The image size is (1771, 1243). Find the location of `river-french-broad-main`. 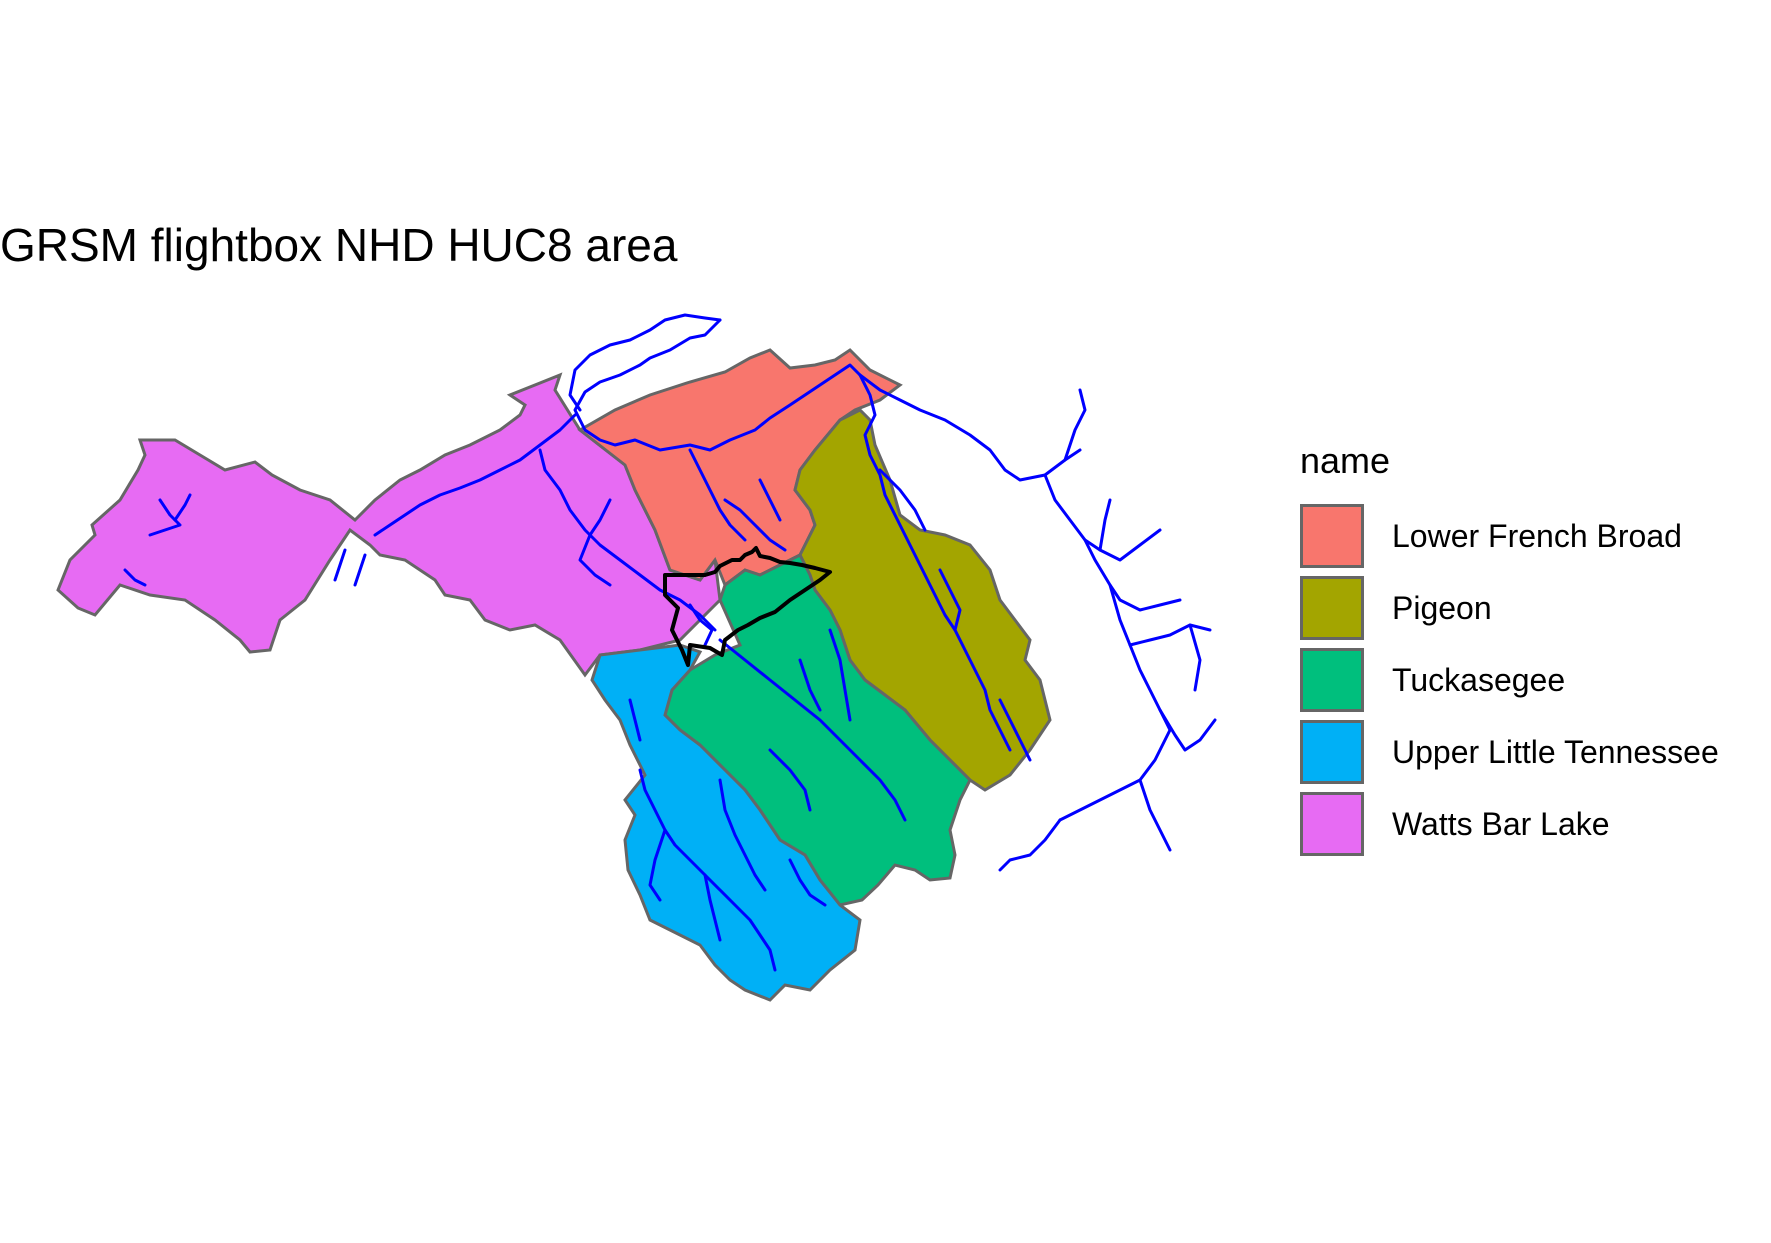

river-french-broad-main is located at coordinates (717, 385).